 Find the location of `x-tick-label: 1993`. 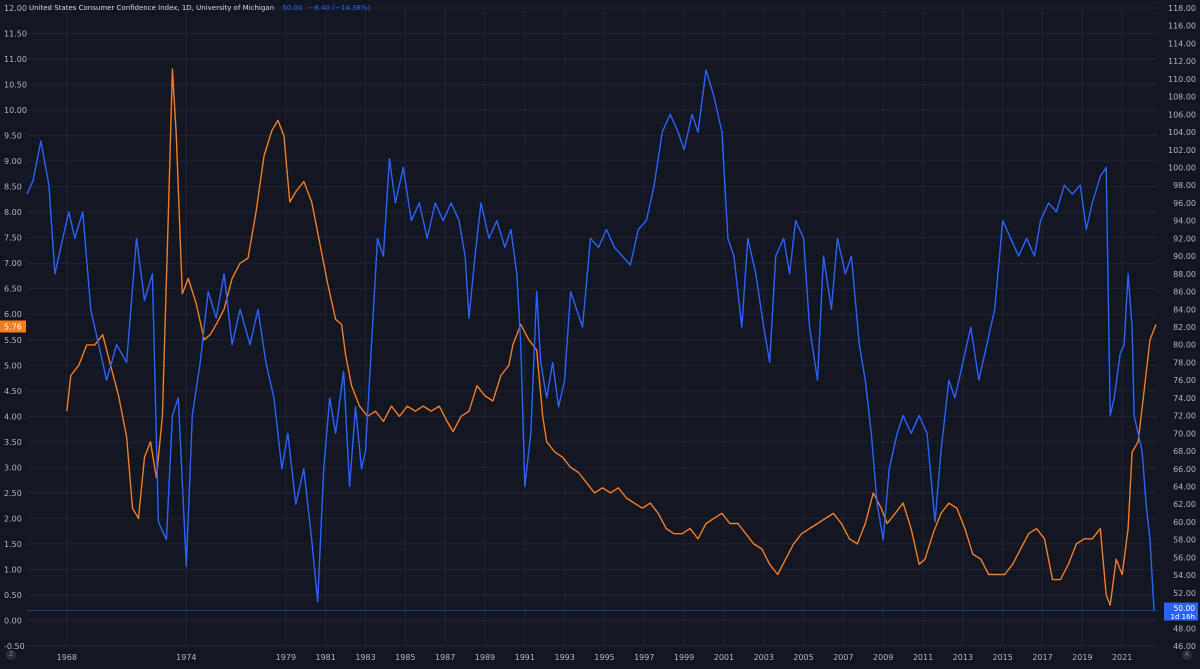

x-tick-label: 1993 is located at coordinates (564, 657).